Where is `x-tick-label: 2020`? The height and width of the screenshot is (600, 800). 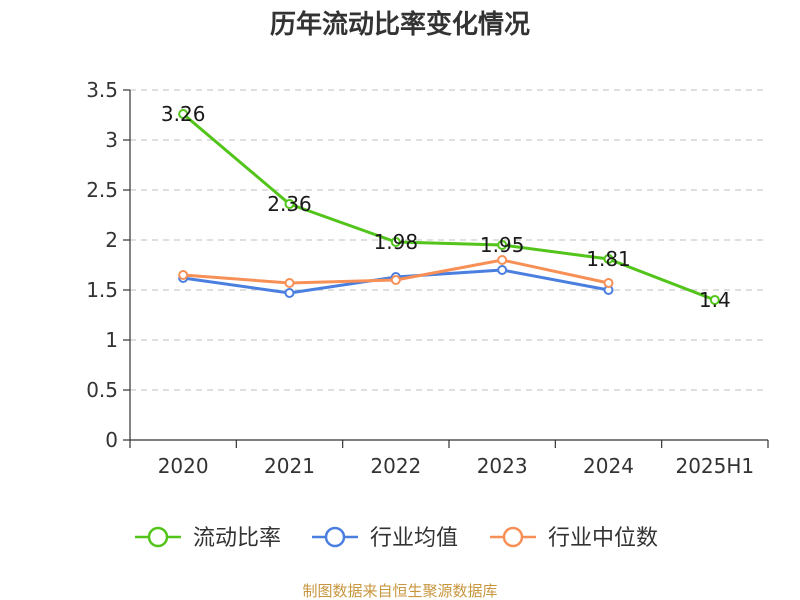
x-tick-label: 2020 is located at coordinates (183, 466).